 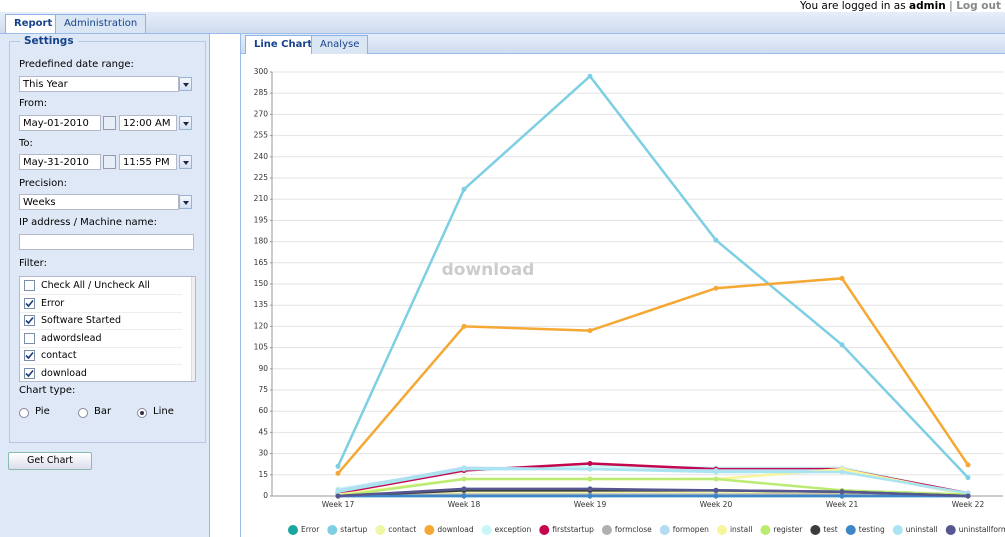 I want to click on to-date-input: May-31-2010, so click(x=60, y=162).